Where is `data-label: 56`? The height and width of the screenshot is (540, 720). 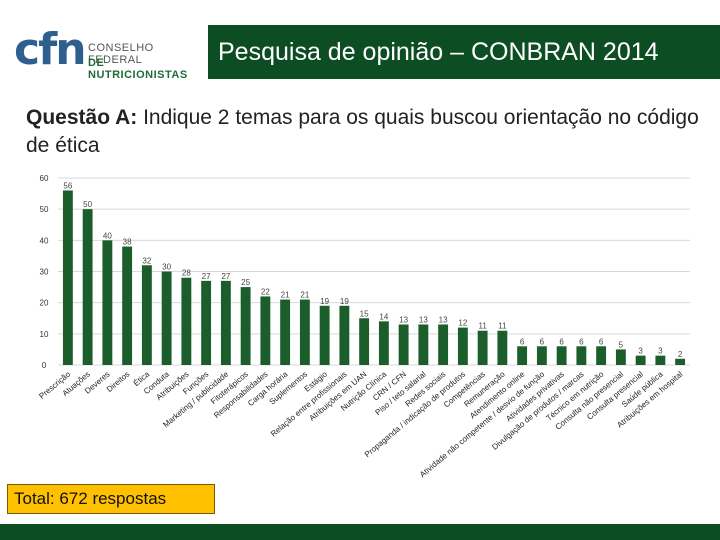
data-label: 56 is located at coordinates (67, 185).